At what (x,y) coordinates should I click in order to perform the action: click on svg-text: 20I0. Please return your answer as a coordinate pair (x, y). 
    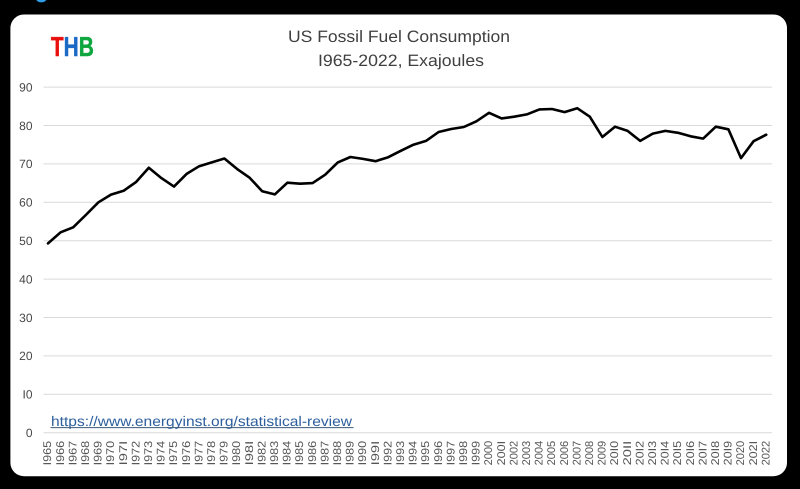
    Looking at the image, I should click on (615, 453).